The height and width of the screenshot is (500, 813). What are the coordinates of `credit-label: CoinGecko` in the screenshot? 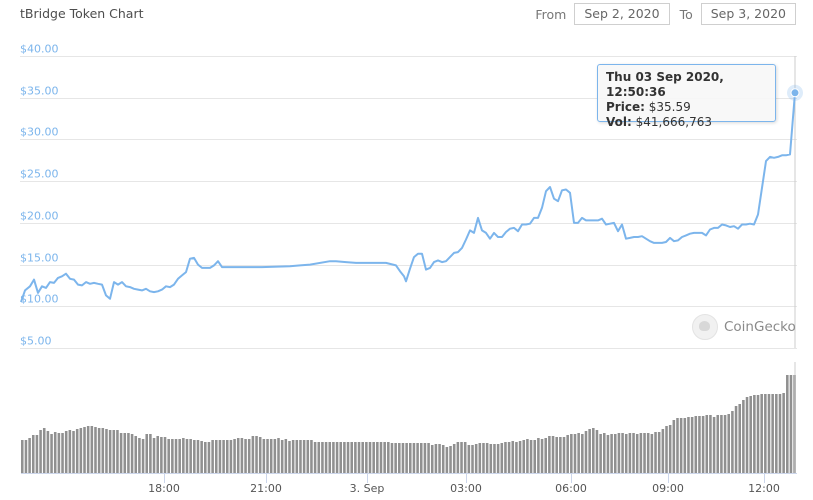 It's located at (760, 327).